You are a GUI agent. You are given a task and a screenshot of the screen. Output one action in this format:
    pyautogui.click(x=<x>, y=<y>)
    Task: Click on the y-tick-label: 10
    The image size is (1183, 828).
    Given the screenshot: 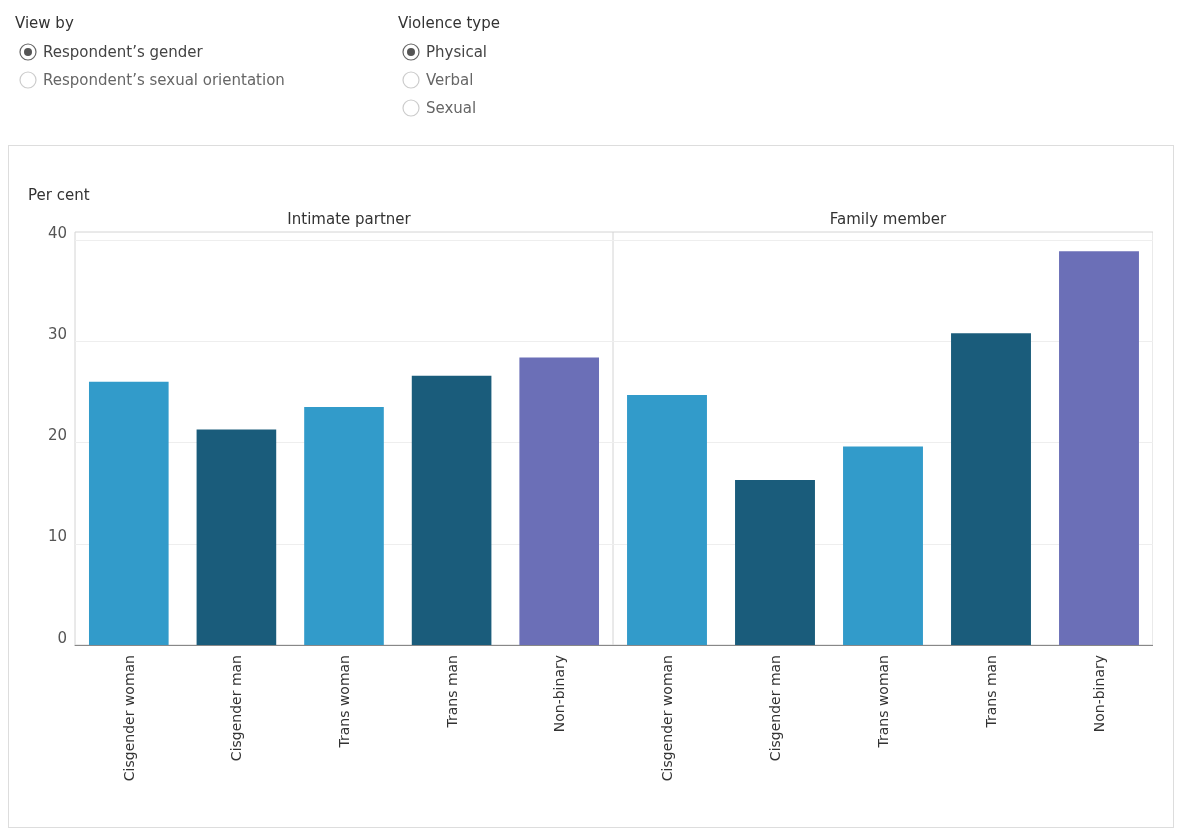 What is the action you would take?
    pyautogui.click(x=57, y=536)
    